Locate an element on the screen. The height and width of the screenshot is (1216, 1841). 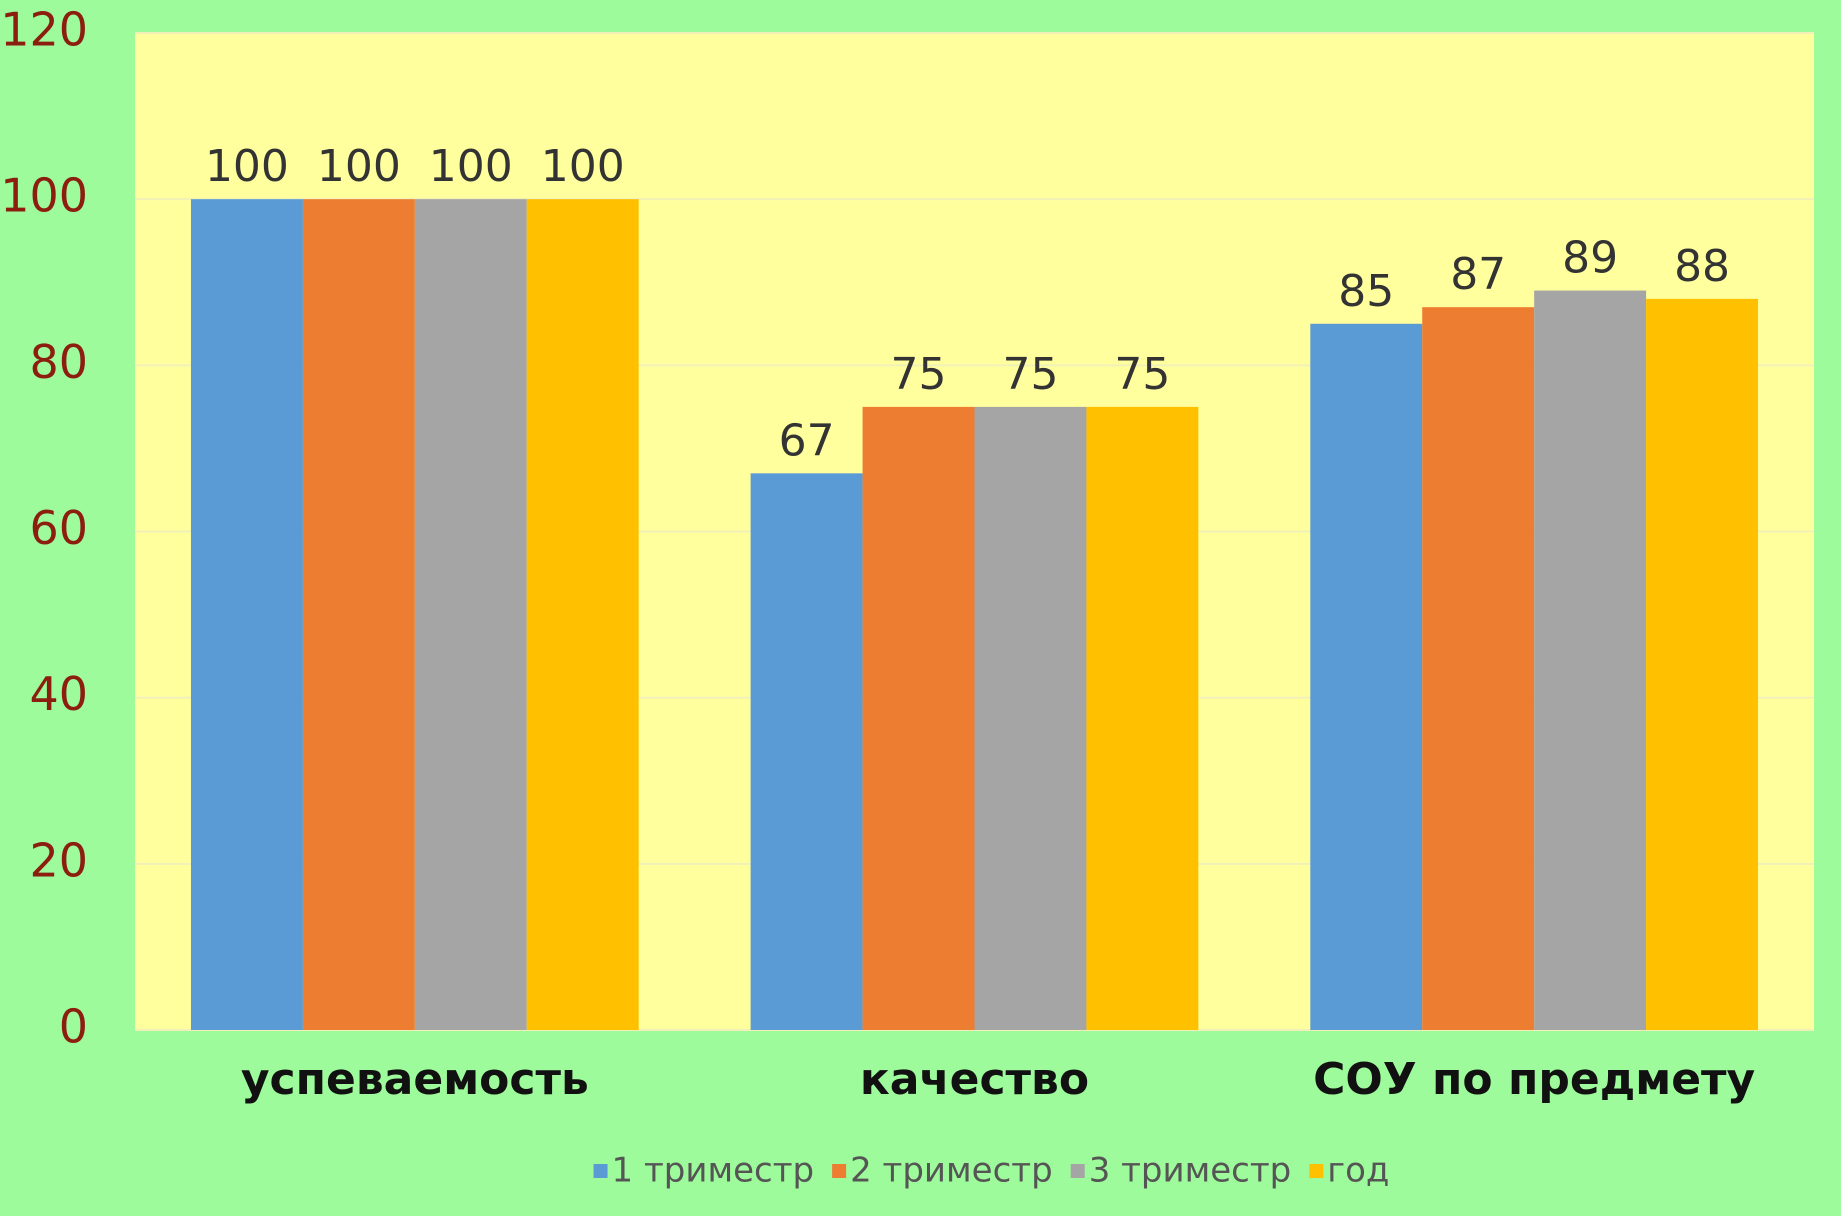
legend-label: 3 триместр is located at coordinates (1190, 1171).